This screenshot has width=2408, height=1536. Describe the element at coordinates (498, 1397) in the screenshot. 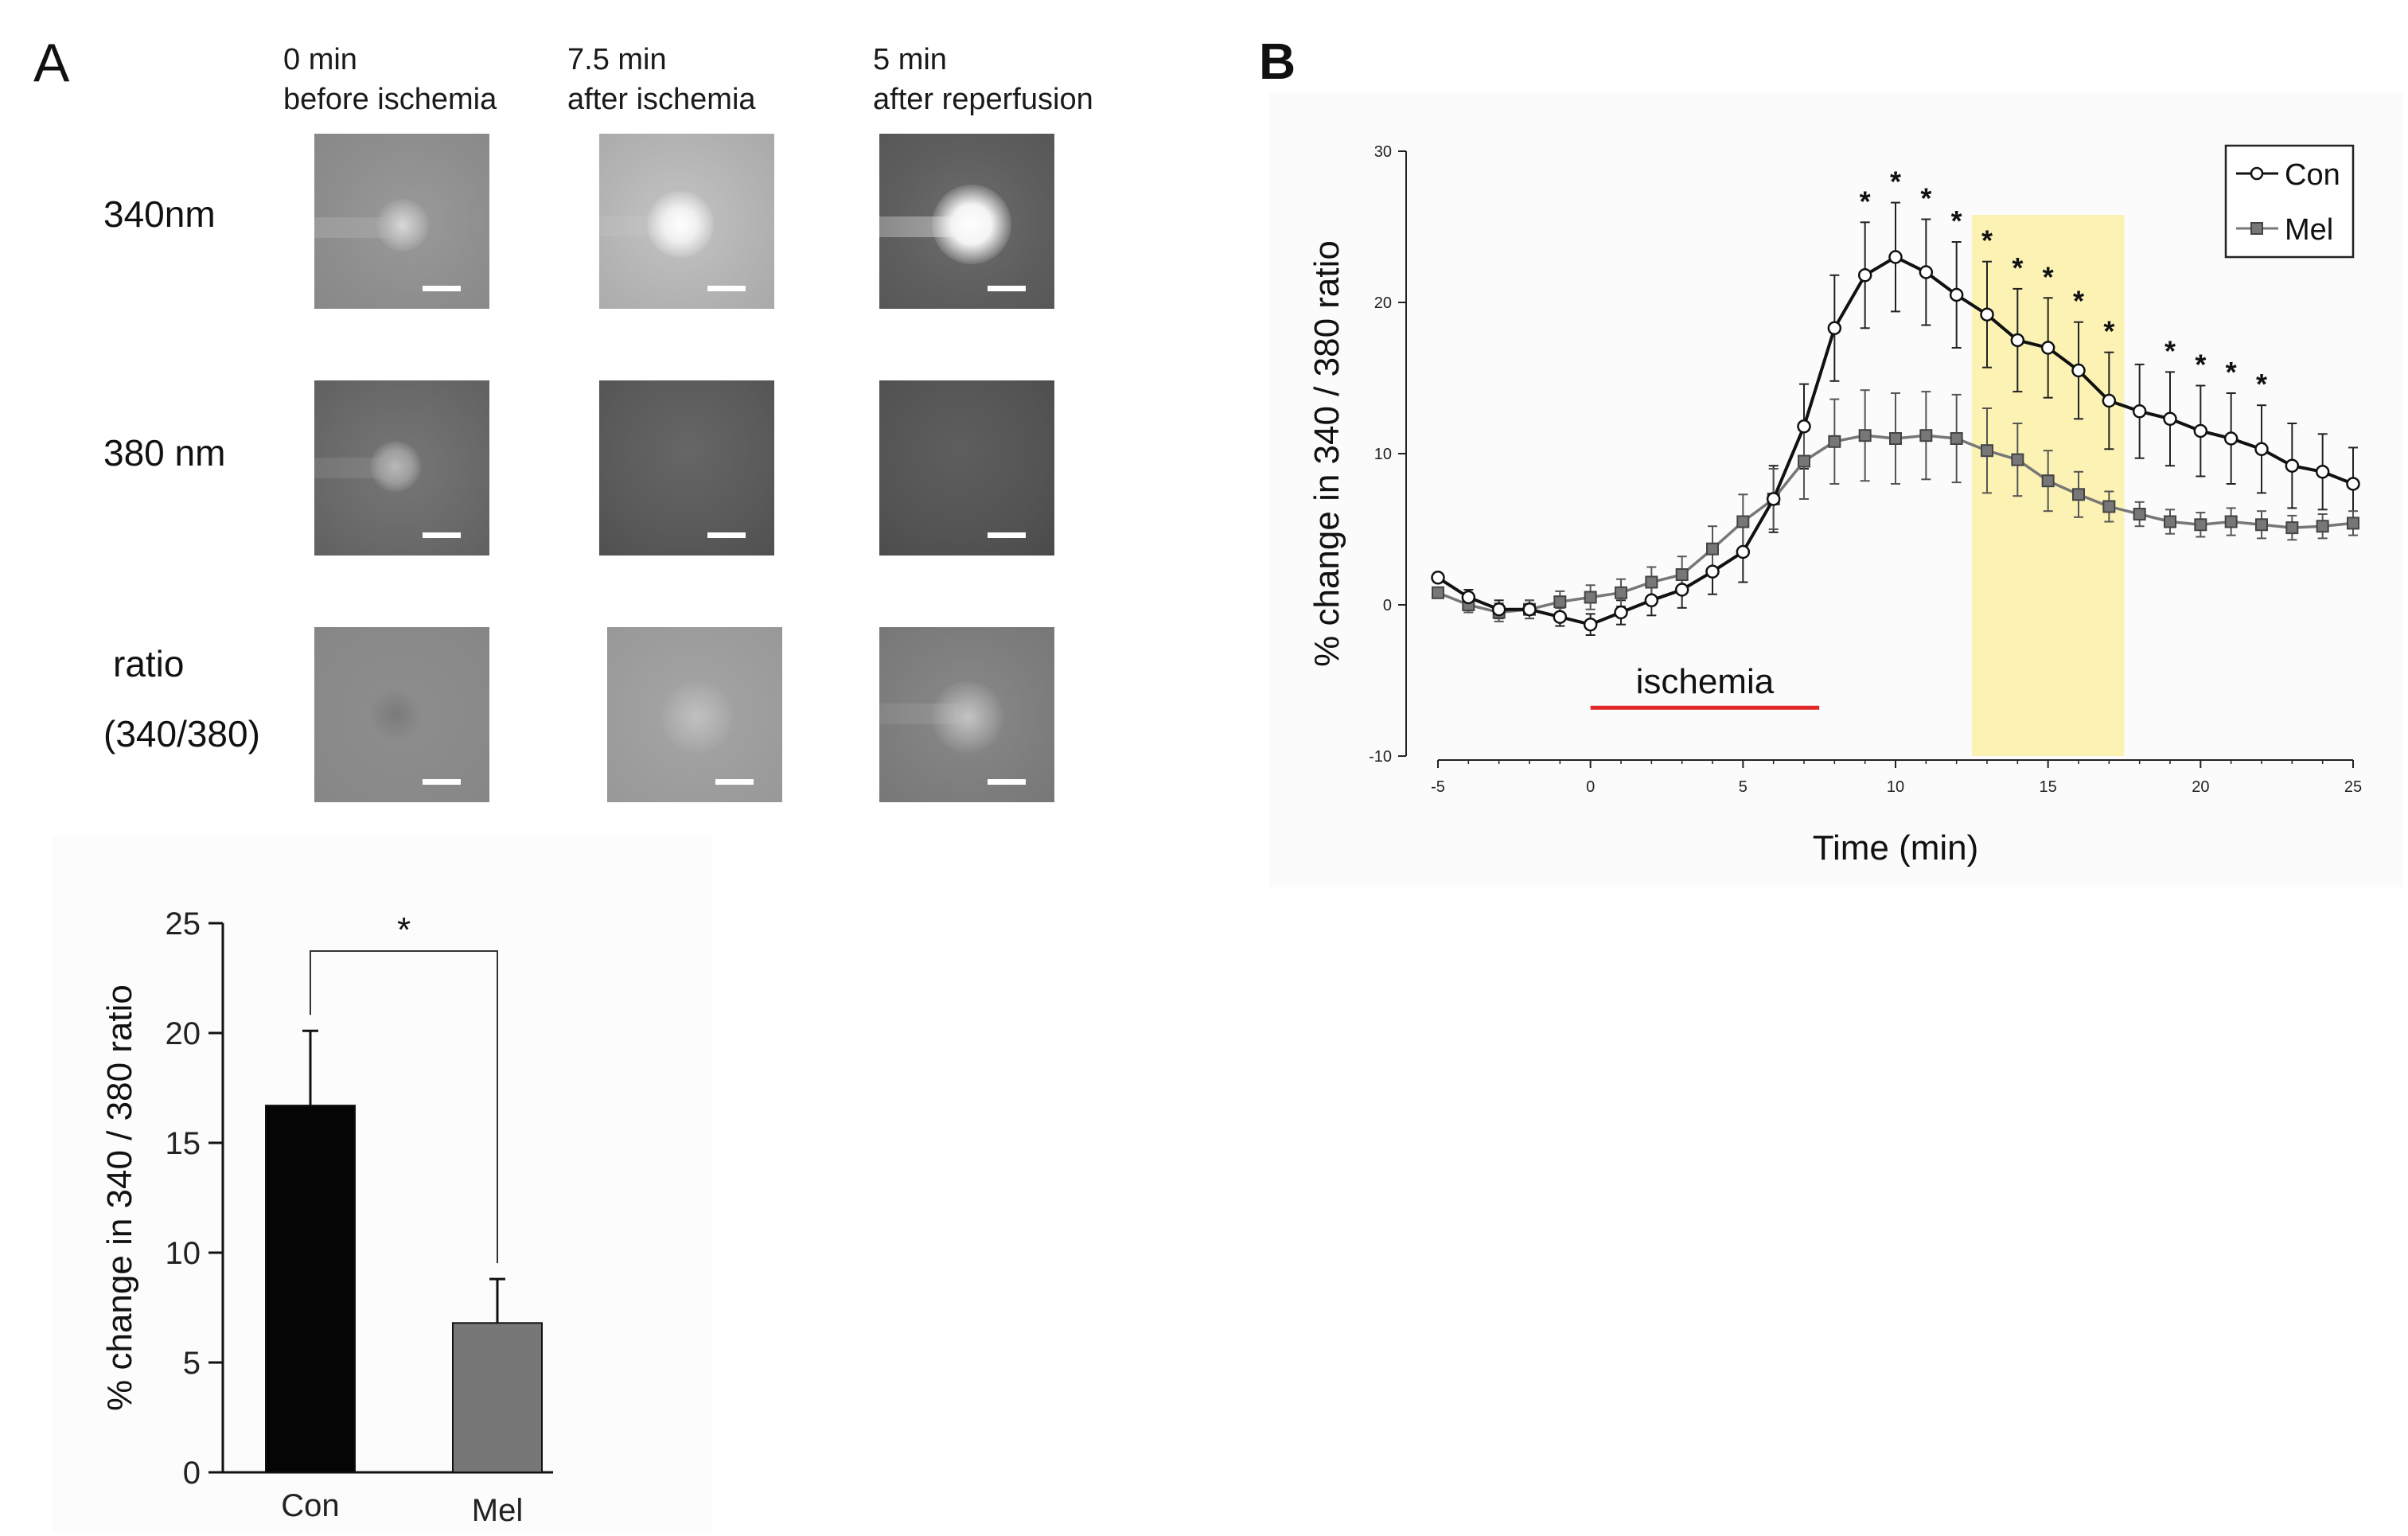

I see `mel-bar` at that location.